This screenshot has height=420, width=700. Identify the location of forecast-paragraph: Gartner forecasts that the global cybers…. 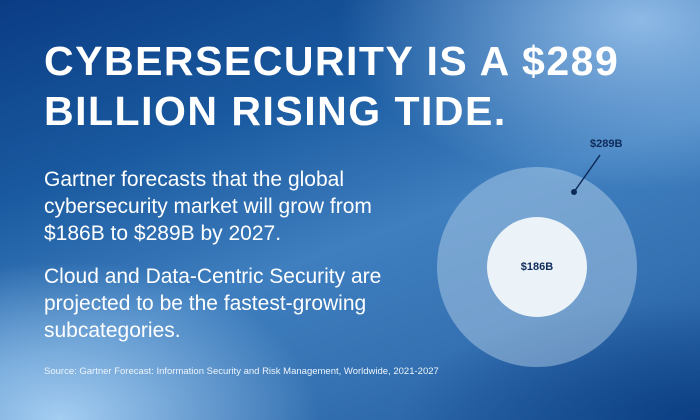
(208, 206).